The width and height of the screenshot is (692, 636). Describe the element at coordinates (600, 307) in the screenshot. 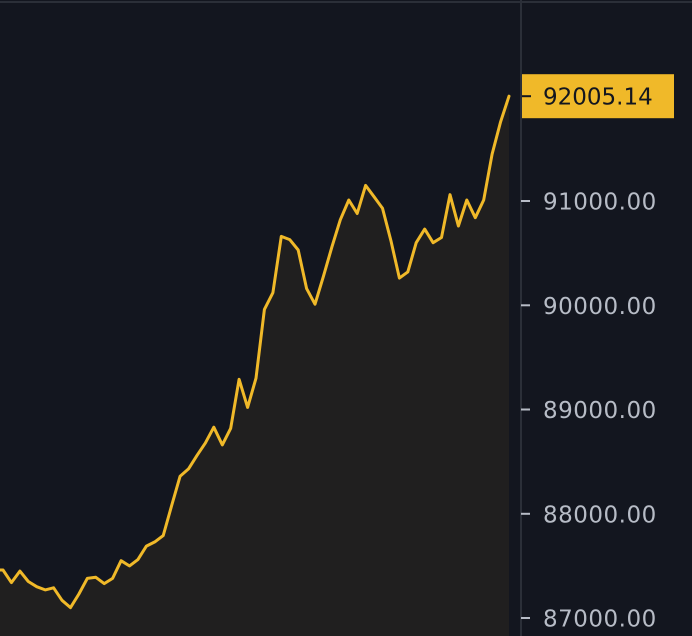

I see `y-tick-label: 90000.00` at that location.